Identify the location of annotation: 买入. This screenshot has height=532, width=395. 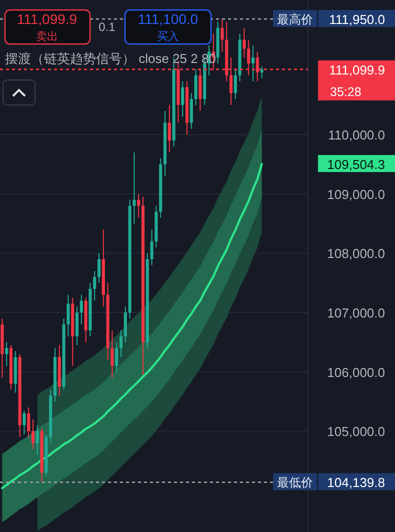
(168, 36).